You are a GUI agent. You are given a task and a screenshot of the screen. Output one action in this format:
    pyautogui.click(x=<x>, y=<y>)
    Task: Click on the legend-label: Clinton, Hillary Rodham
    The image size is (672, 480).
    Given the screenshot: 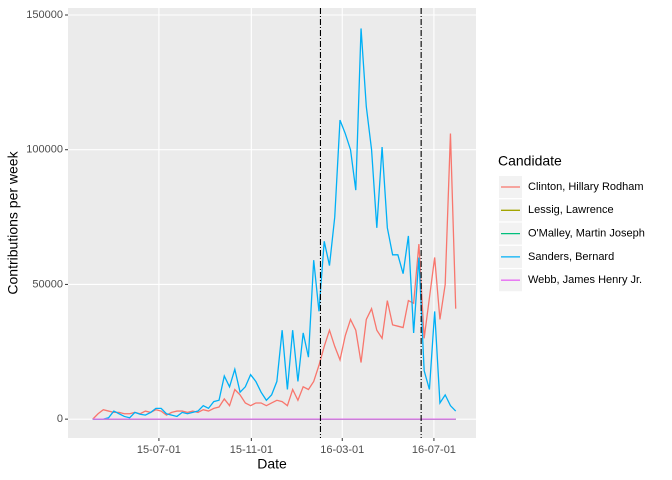 What is the action you would take?
    pyautogui.click(x=586, y=187)
    